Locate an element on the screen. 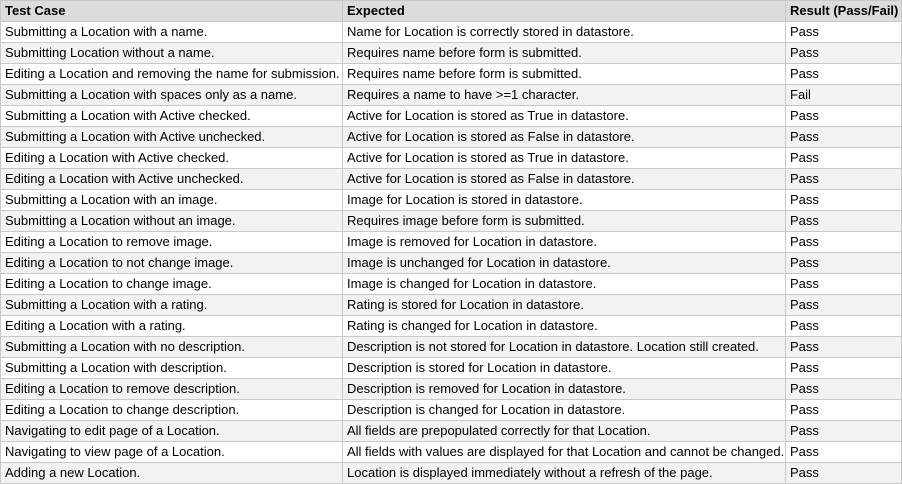  expected-cell: Requires a name to have >=1 character. is located at coordinates (564, 95).